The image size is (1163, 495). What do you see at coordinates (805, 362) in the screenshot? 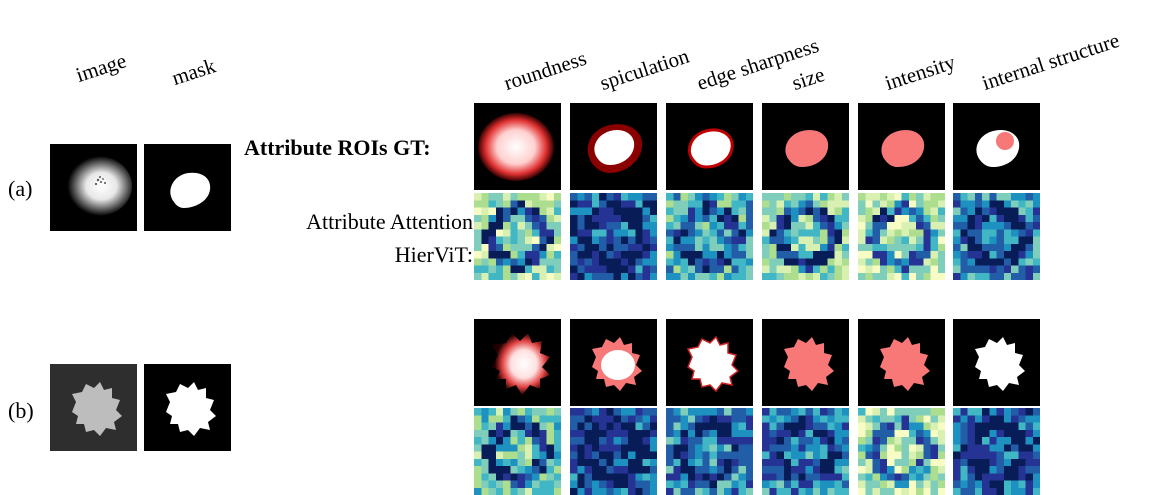
I see `gt-b-size` at bounding box center [805, 362].